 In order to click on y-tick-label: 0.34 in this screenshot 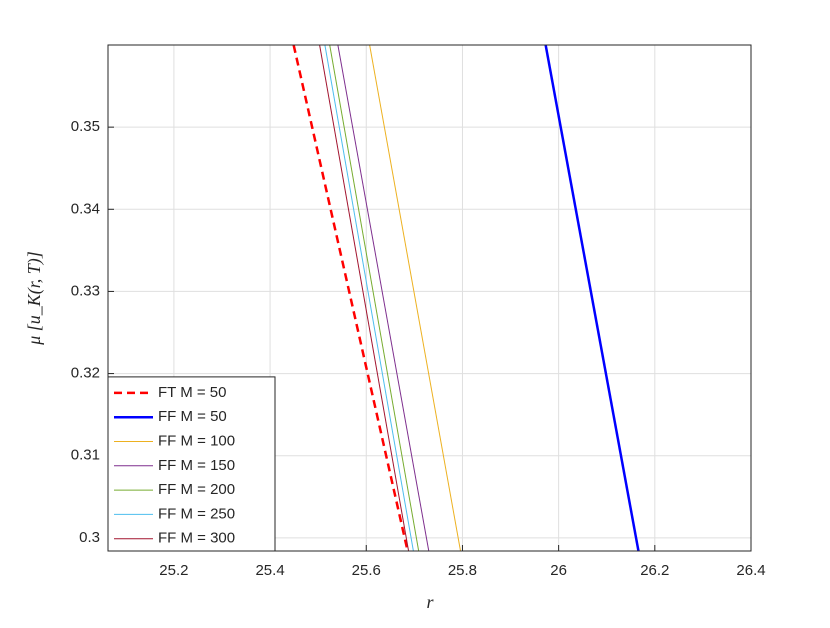, I will do `click(85, 208)`.